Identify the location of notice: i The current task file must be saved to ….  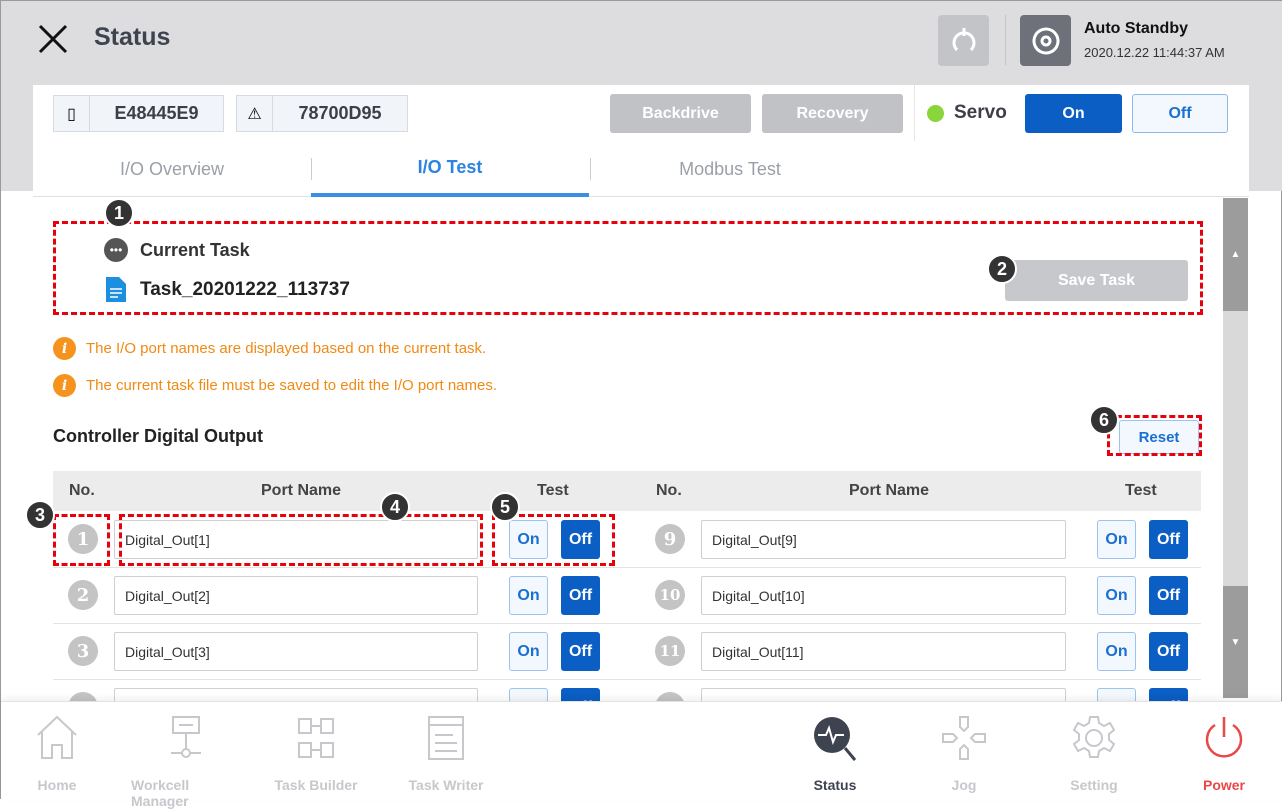
(275, 385).